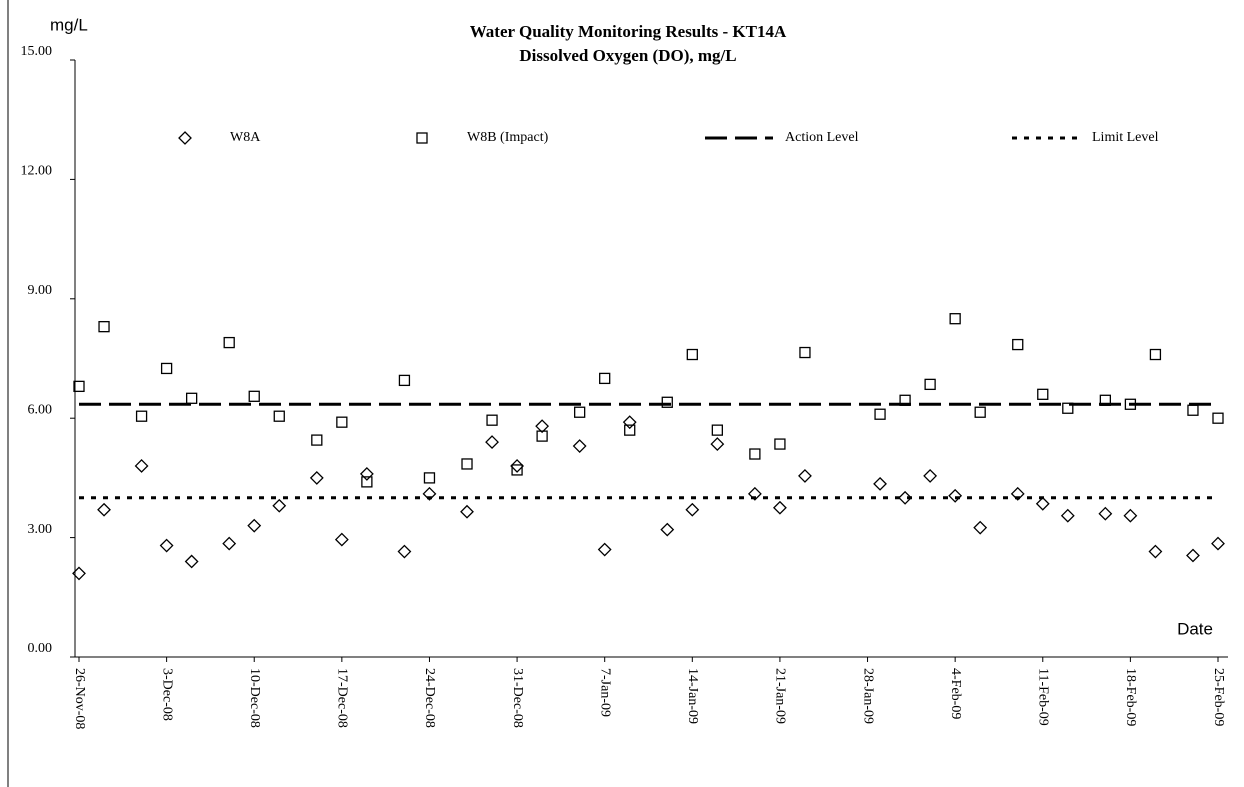 The image size is (1244, 787). I want to click on x-tick-label: 11-Feb-09, so click(1043, 697).